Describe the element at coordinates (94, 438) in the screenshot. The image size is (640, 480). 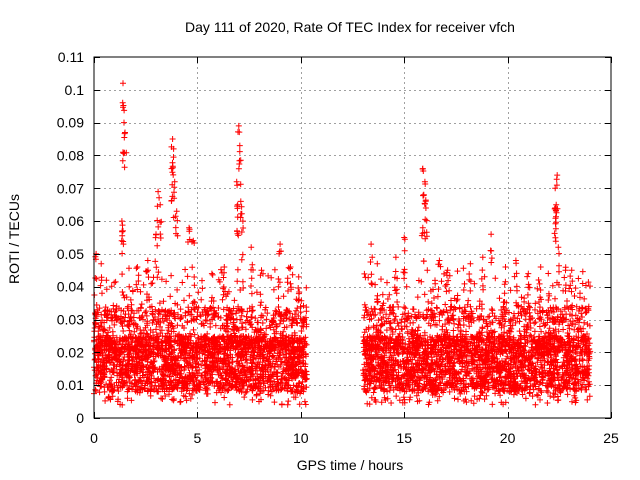
I see `x-tick-label: 0` at that location.